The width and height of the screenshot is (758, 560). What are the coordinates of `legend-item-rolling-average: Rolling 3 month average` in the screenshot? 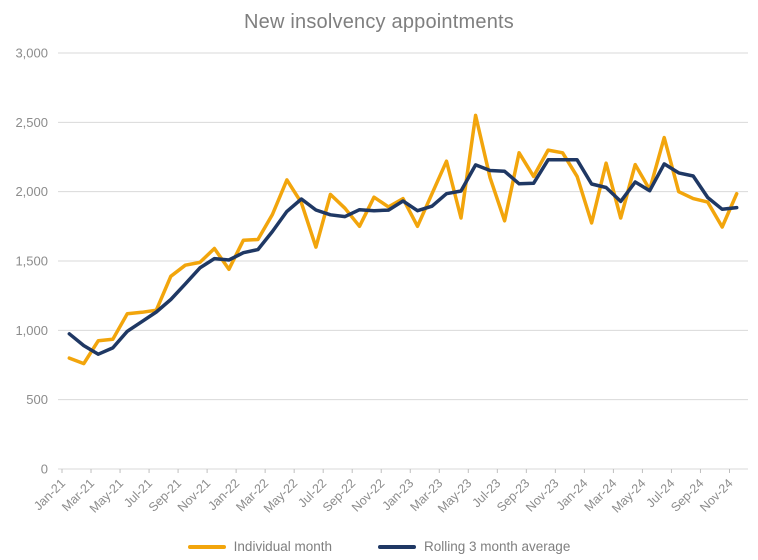 It's located at (474, 546).